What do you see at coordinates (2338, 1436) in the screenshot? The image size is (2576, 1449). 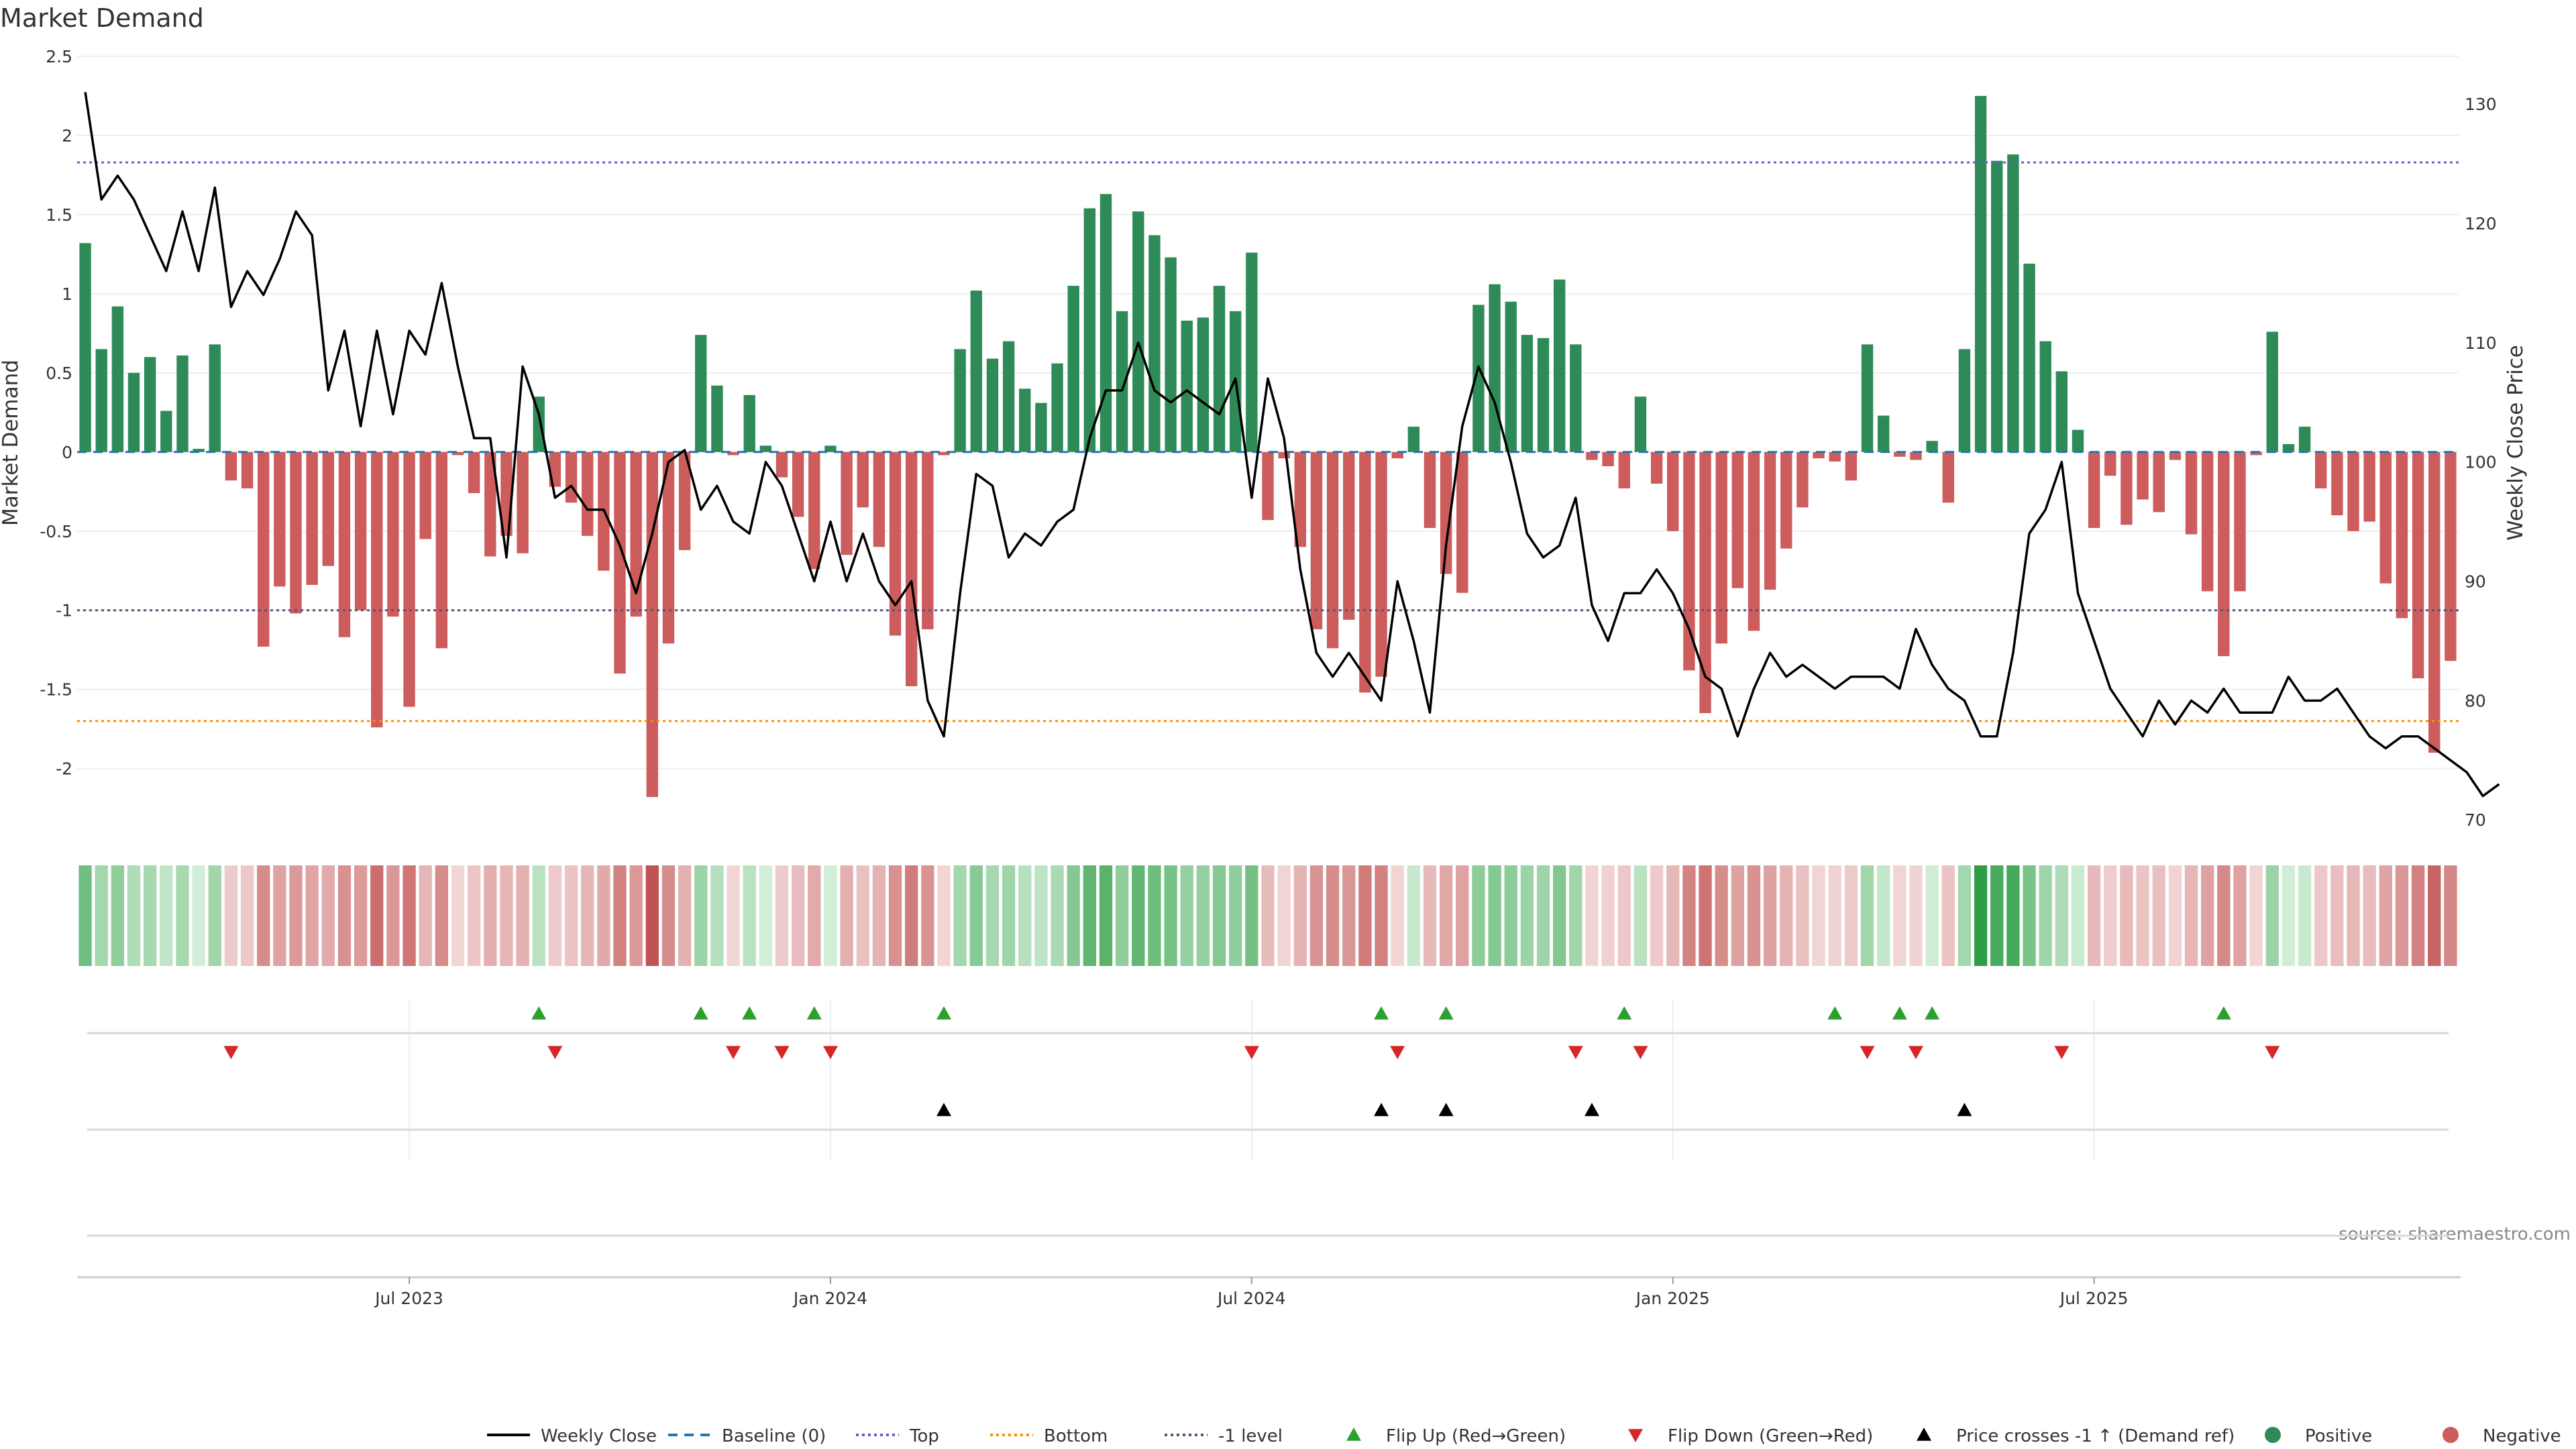 I see `legend-label: Positive` at bounding box center [2338, 1436].